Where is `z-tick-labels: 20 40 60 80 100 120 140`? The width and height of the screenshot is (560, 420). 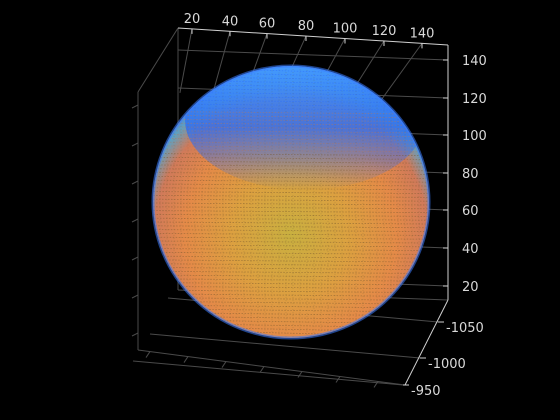 z-tick-labels: 20 40 60 80 100 120 140 is located at coordinates (465, 174).